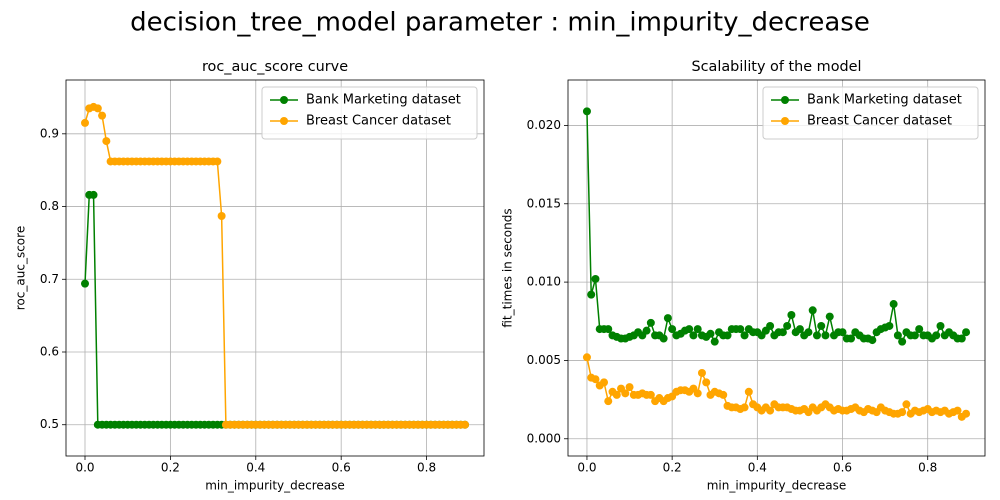 This screenshot has height=500, width=1000. I want to click on axes-title: Scalability of the model, so click(777, 67).